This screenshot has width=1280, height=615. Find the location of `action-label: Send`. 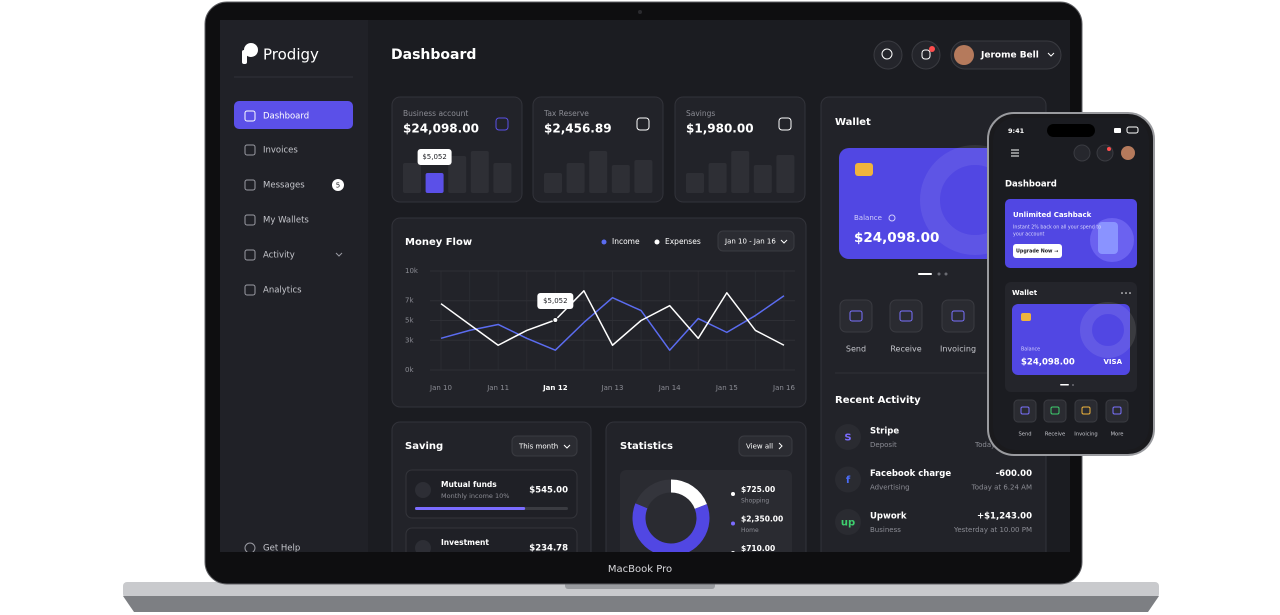

action-label: Send is located at coordinates (856, 349).